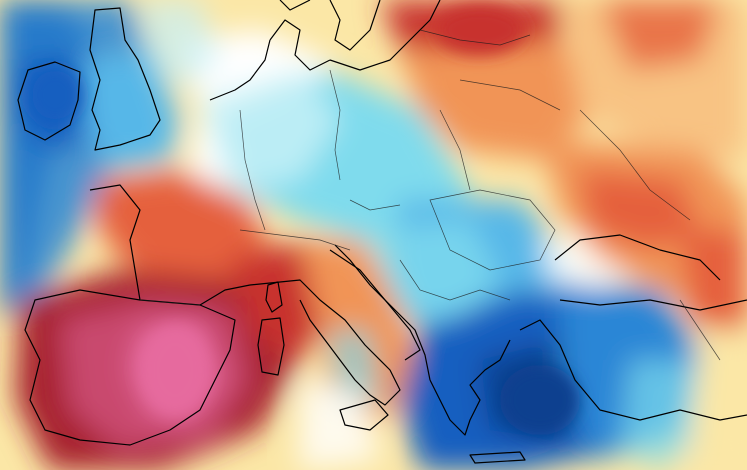  What do you see at coordinates (295, 5) in the screenshot?
I see `coast-scandinavia` at bounding box center [295, 5].